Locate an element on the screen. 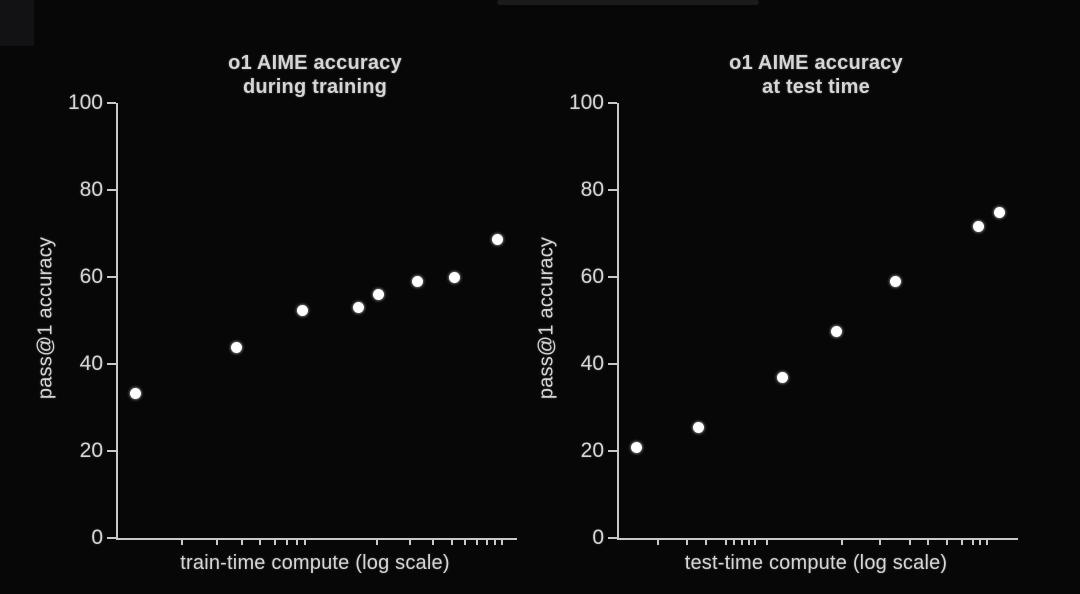 Image resolution: width=1080 pixels, height=594 pixels. x-axis-label: train-time compute (log scale) is located at coordinates (315, 563).